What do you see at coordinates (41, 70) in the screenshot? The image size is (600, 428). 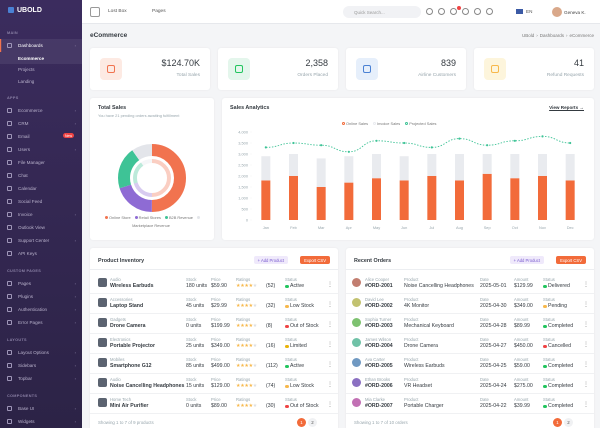 I see `nav-item: Projects` at bounding box center [41, 70].